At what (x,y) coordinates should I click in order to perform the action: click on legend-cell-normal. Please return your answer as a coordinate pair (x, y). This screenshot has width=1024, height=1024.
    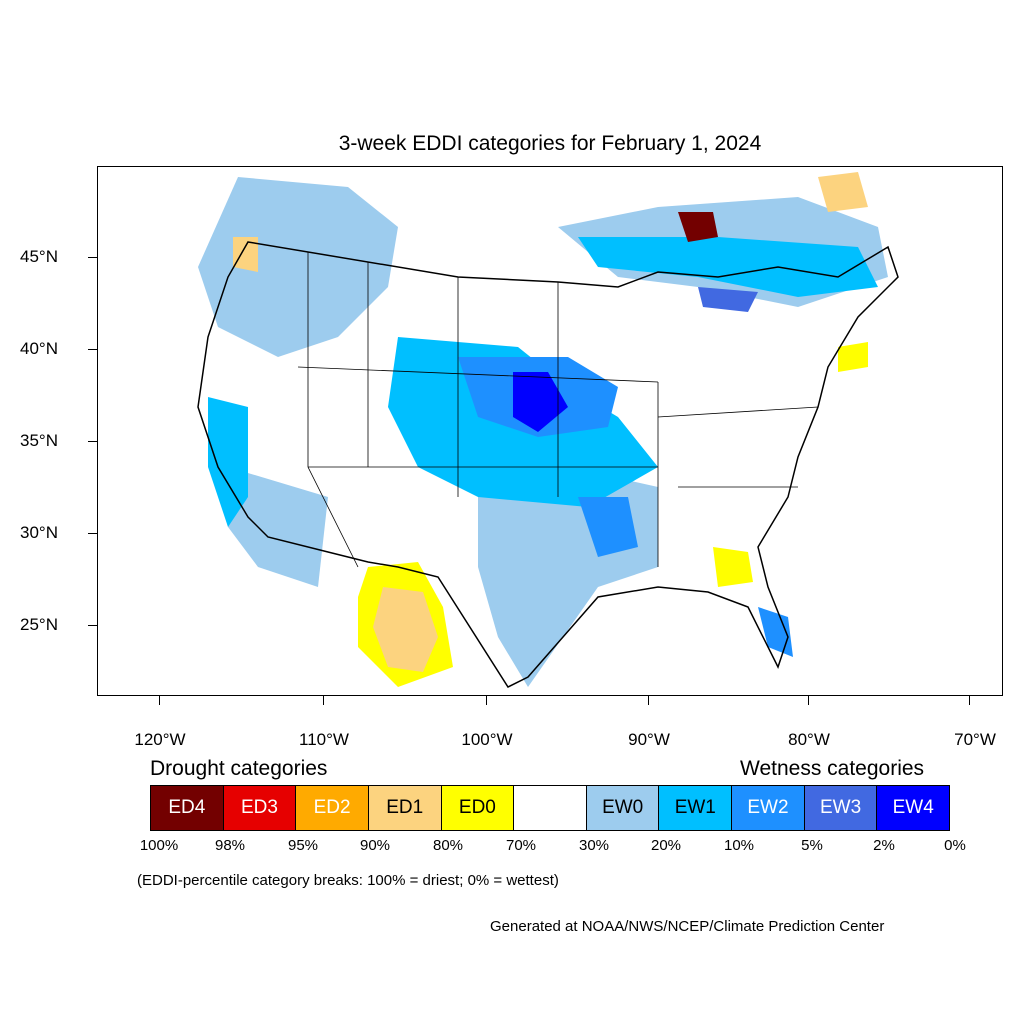
    Looking at the image, I should click on (550, 808).